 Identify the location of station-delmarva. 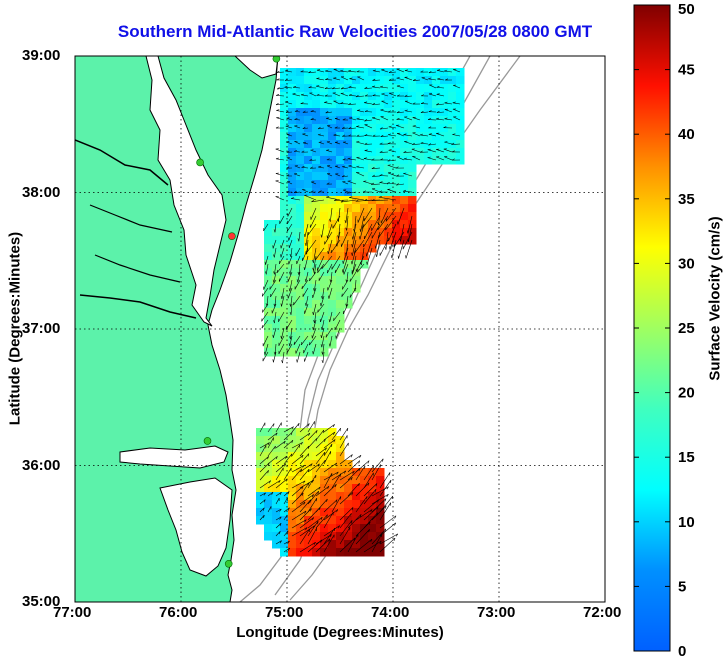
(200, 162).